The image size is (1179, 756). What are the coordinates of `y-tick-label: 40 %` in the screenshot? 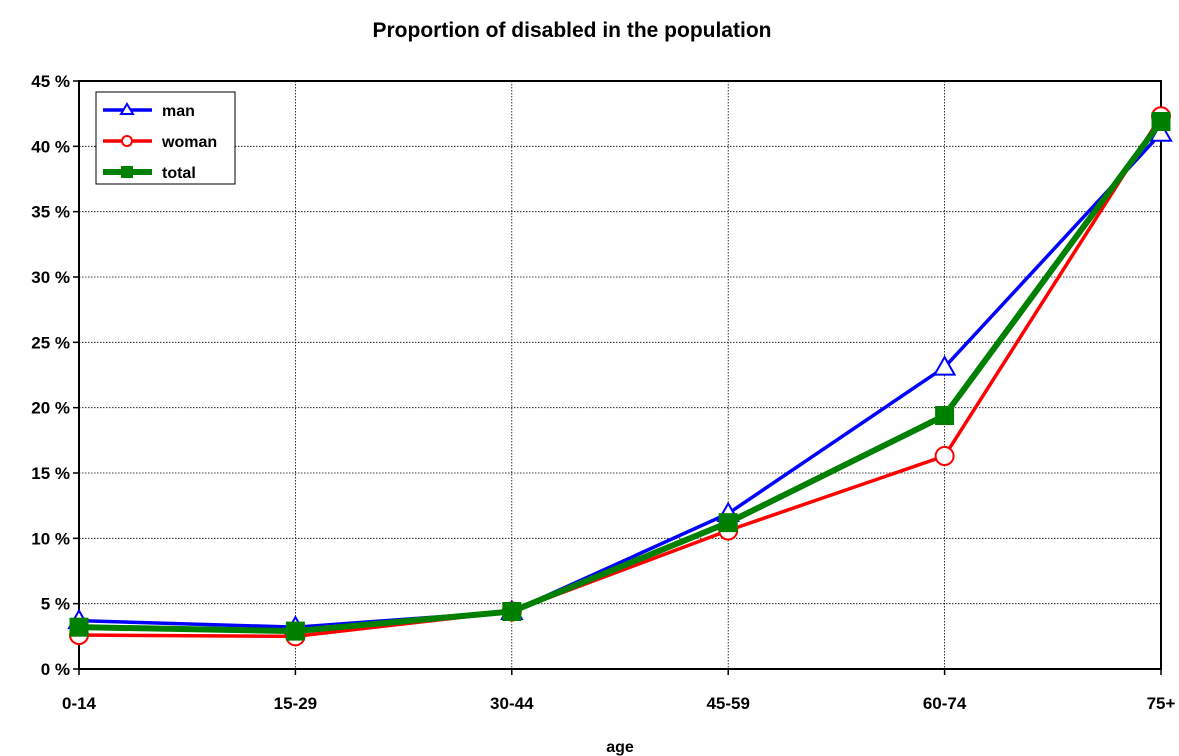 It's located at (50, 146).